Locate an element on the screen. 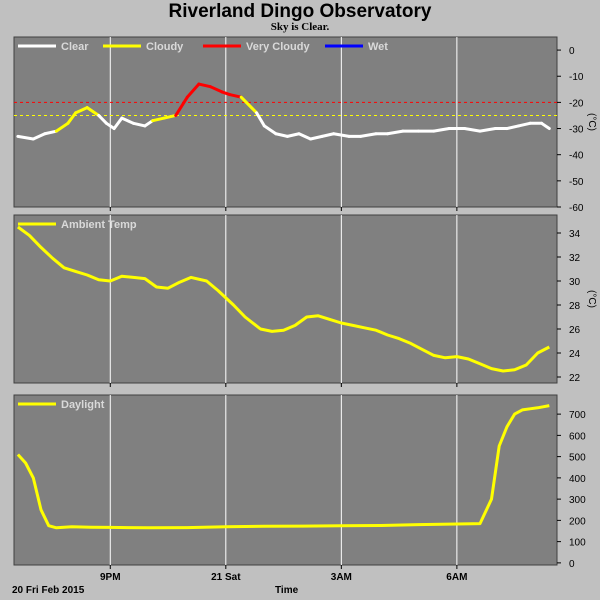 The image size is (600, 600). daylight-ytick-label: 100 is located at coordinates (577, 543).